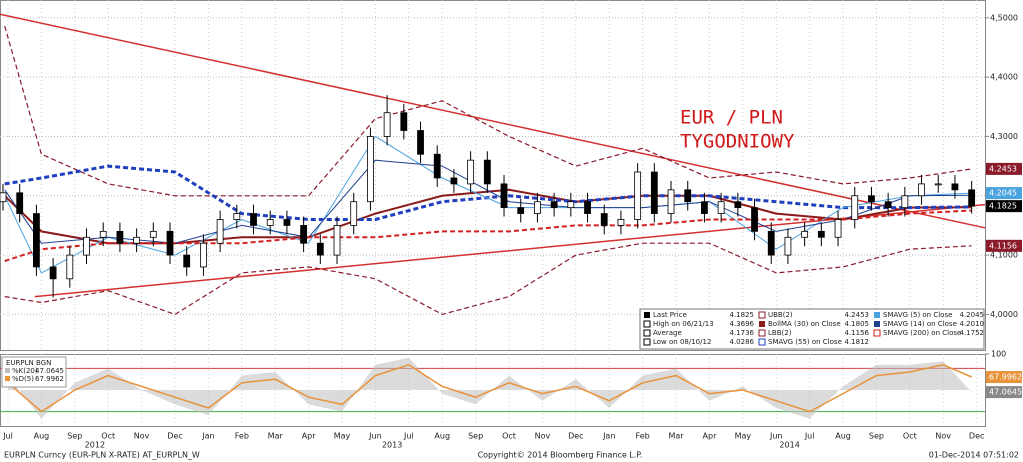  I want to click on legend-name: Average, so click(667, 333).